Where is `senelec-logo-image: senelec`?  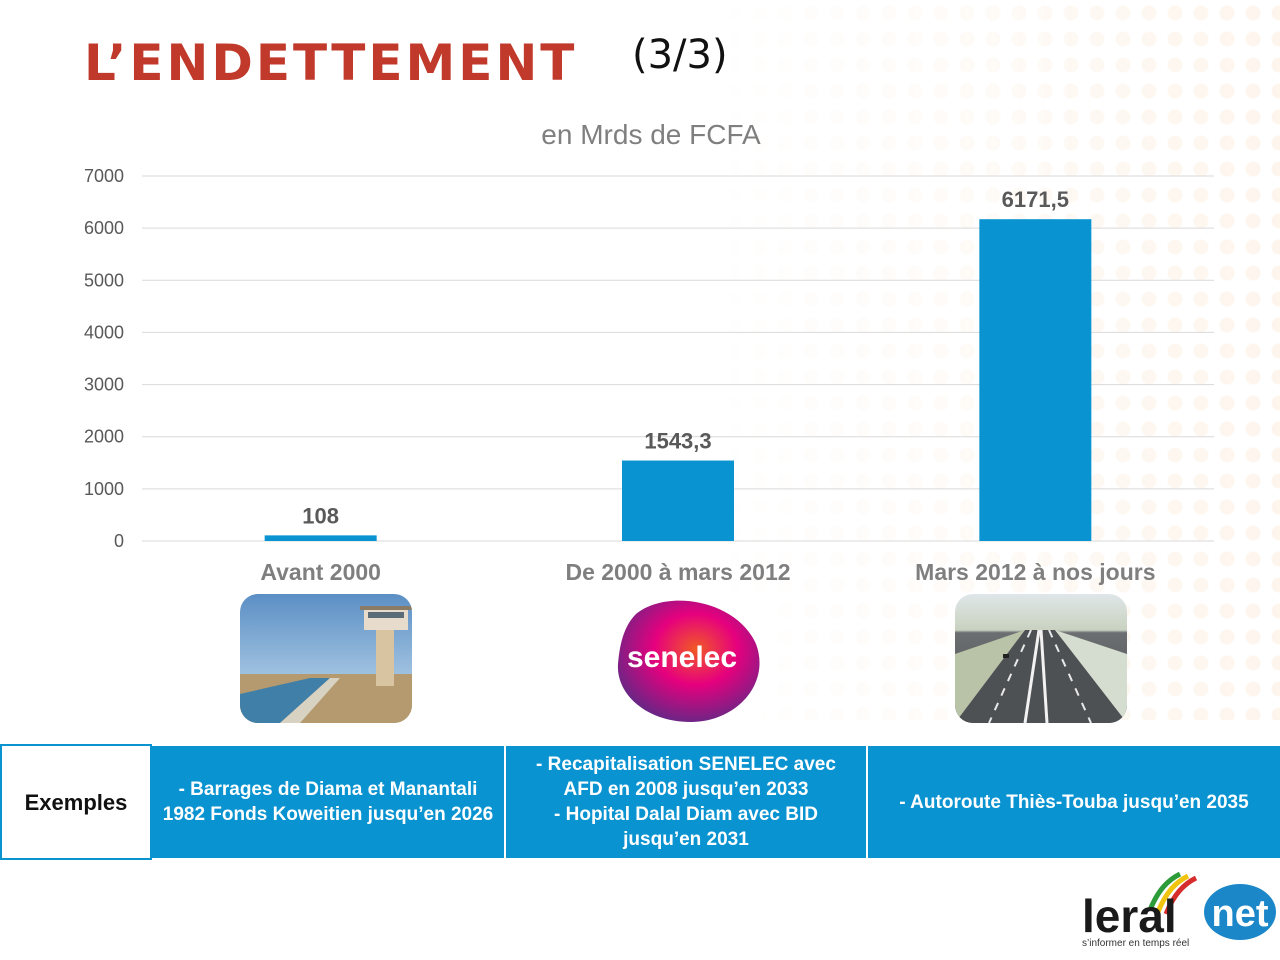 senelec-logo-image: senelec is located at coordinates (682, 658).